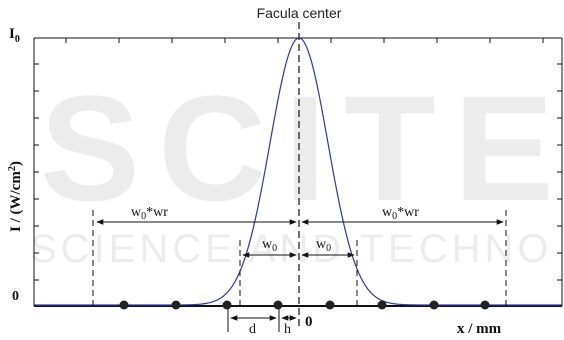 The height and width of the screenshot is (340, 564). I want to click on w0-left-label: w0, so click(269, 245).